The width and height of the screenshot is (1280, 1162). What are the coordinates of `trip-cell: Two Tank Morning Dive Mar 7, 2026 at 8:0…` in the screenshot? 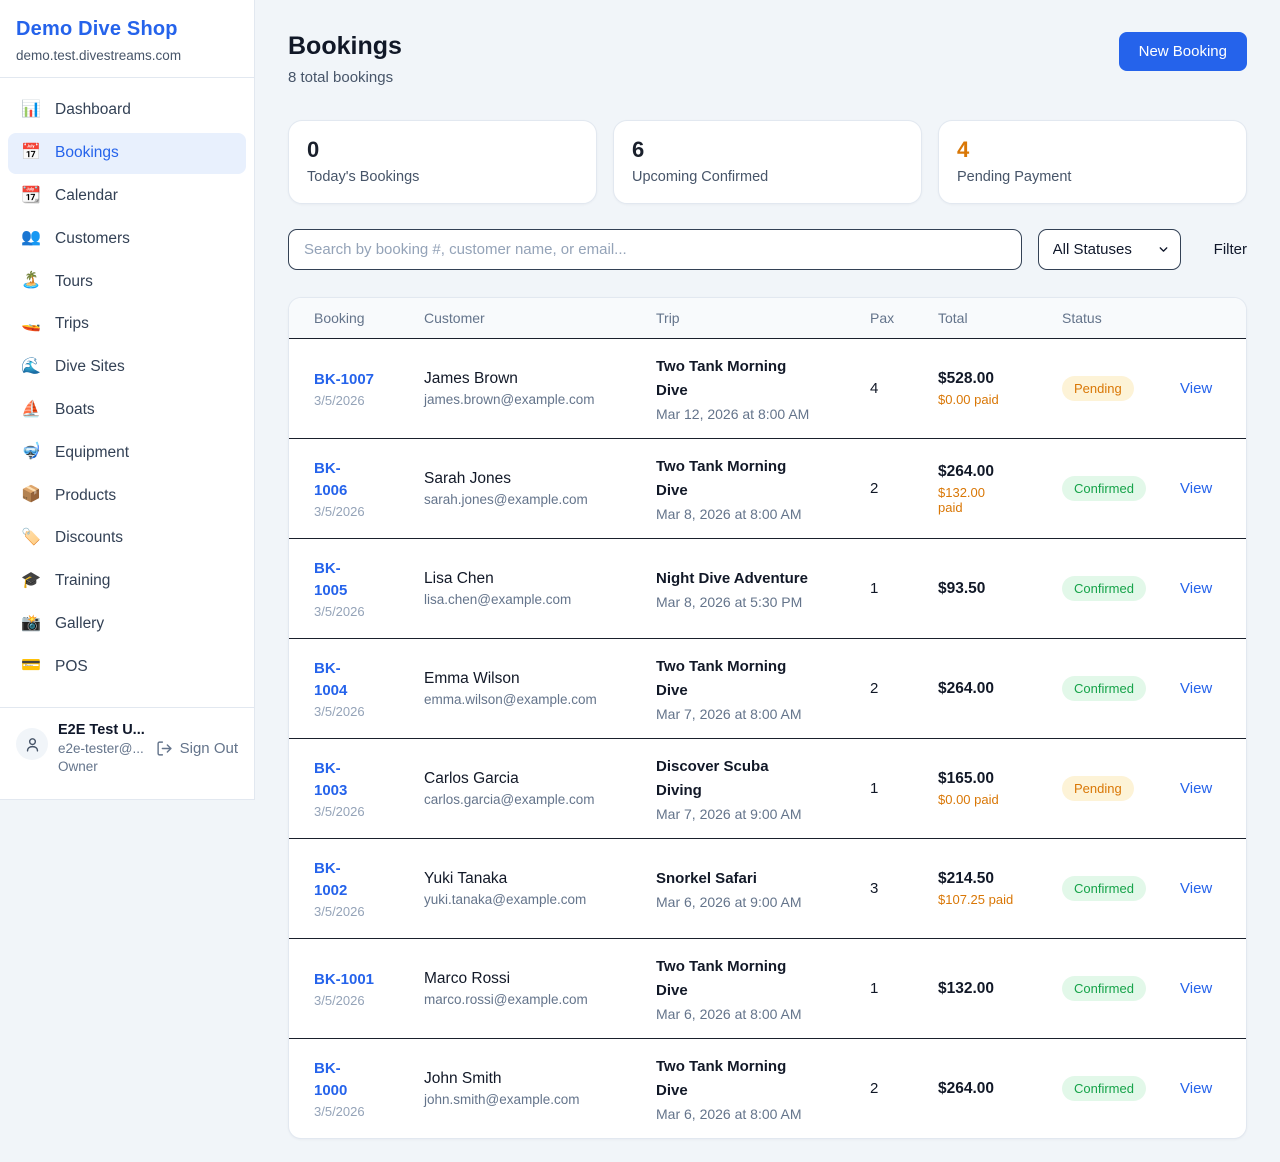 It's located at (763, 688).